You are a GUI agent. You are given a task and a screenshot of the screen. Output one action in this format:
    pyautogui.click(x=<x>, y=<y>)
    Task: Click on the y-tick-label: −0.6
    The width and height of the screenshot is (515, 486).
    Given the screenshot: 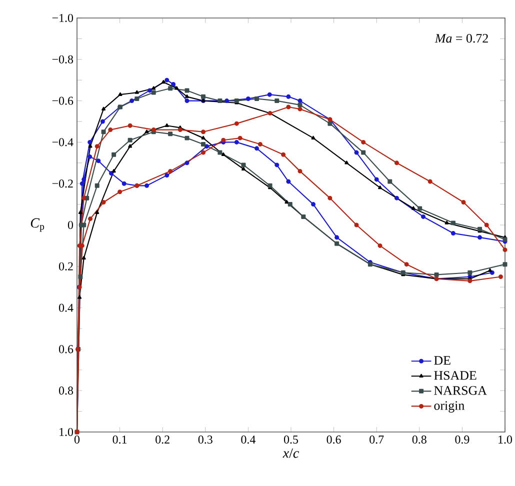 What is the action you would take?
    pyautogui.click(x=63, y=100)
    